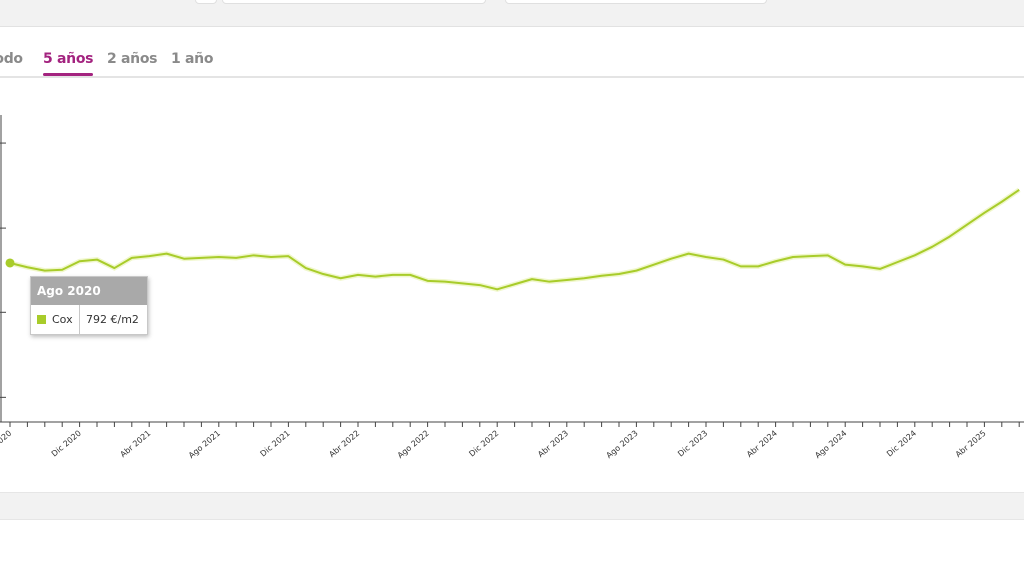  Describe the element at coordinates (553, 444) in the screenshot. I see `x-tick-label: Abr 2023` at that location.